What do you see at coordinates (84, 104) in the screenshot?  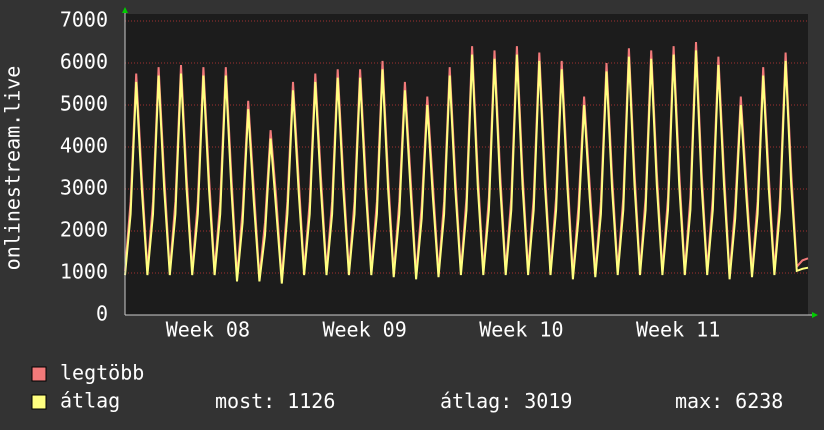 I see `y-tick-label: 5000` at bounding box center [84, 104].